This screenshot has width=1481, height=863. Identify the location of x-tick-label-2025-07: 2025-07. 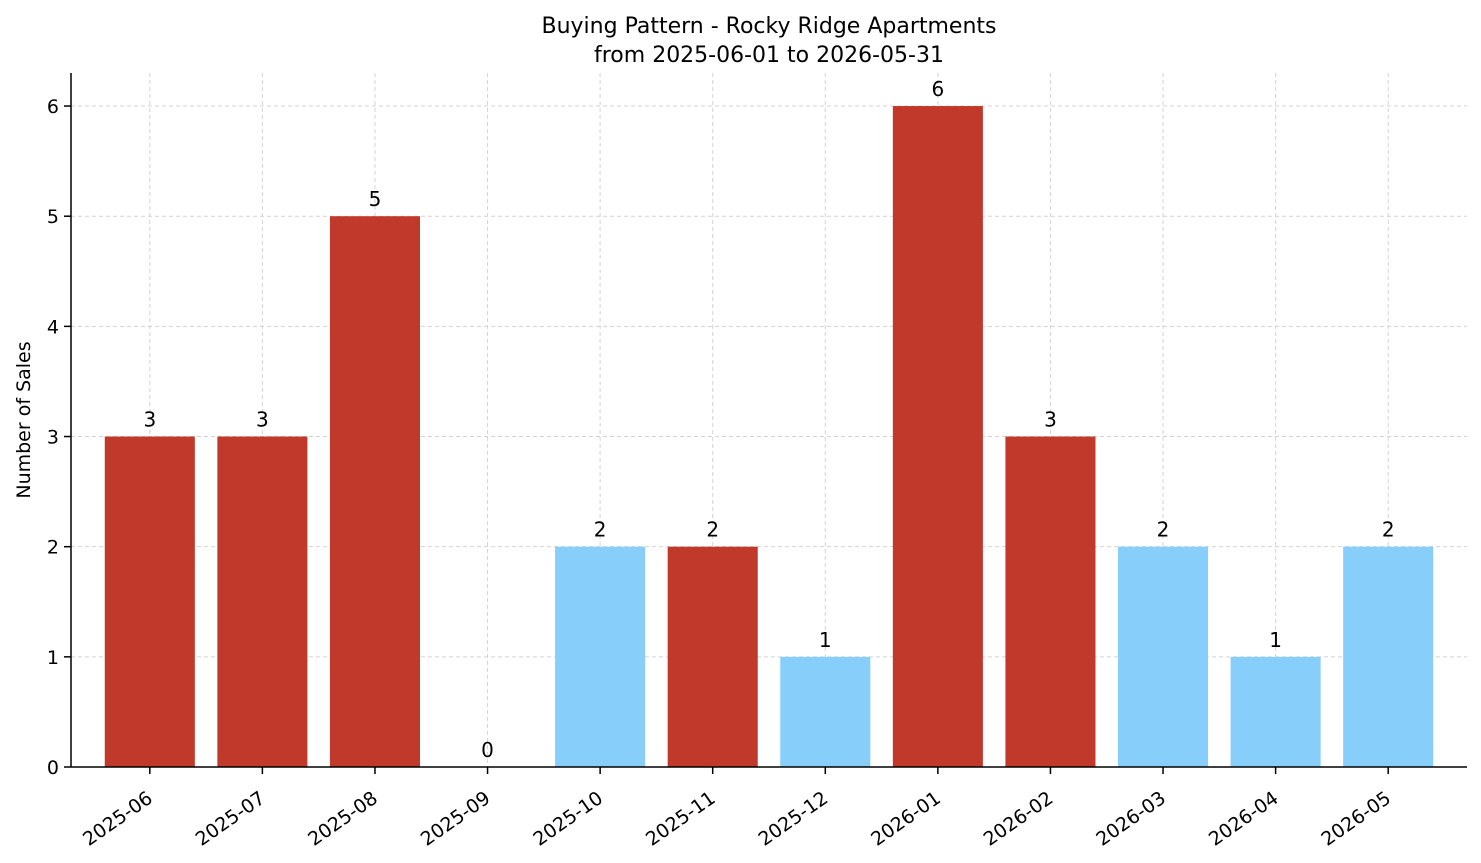
(231, 819).